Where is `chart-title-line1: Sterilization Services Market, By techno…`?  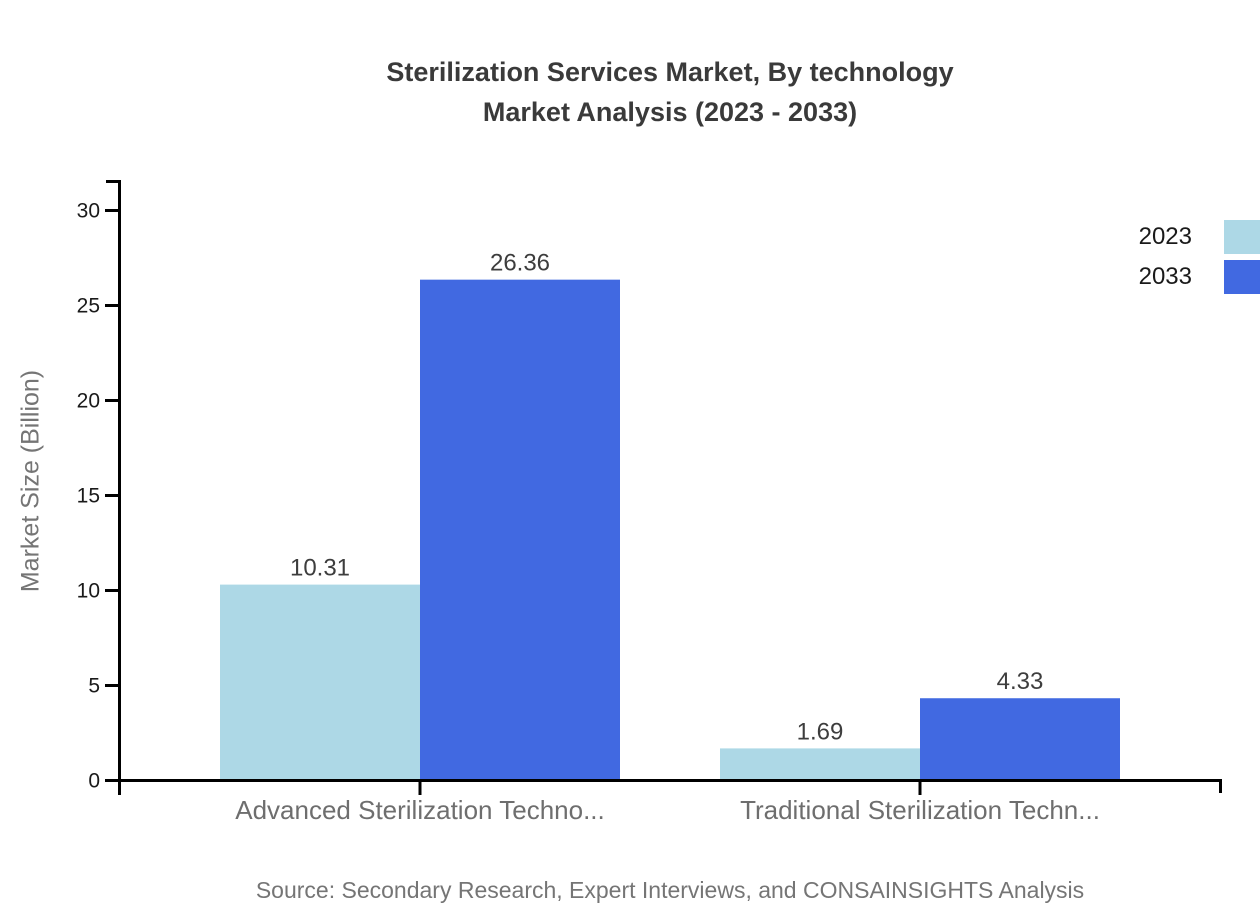 chart-title-line1: Sterilization Services Market, By techno… is located at coordinates (670, 72).